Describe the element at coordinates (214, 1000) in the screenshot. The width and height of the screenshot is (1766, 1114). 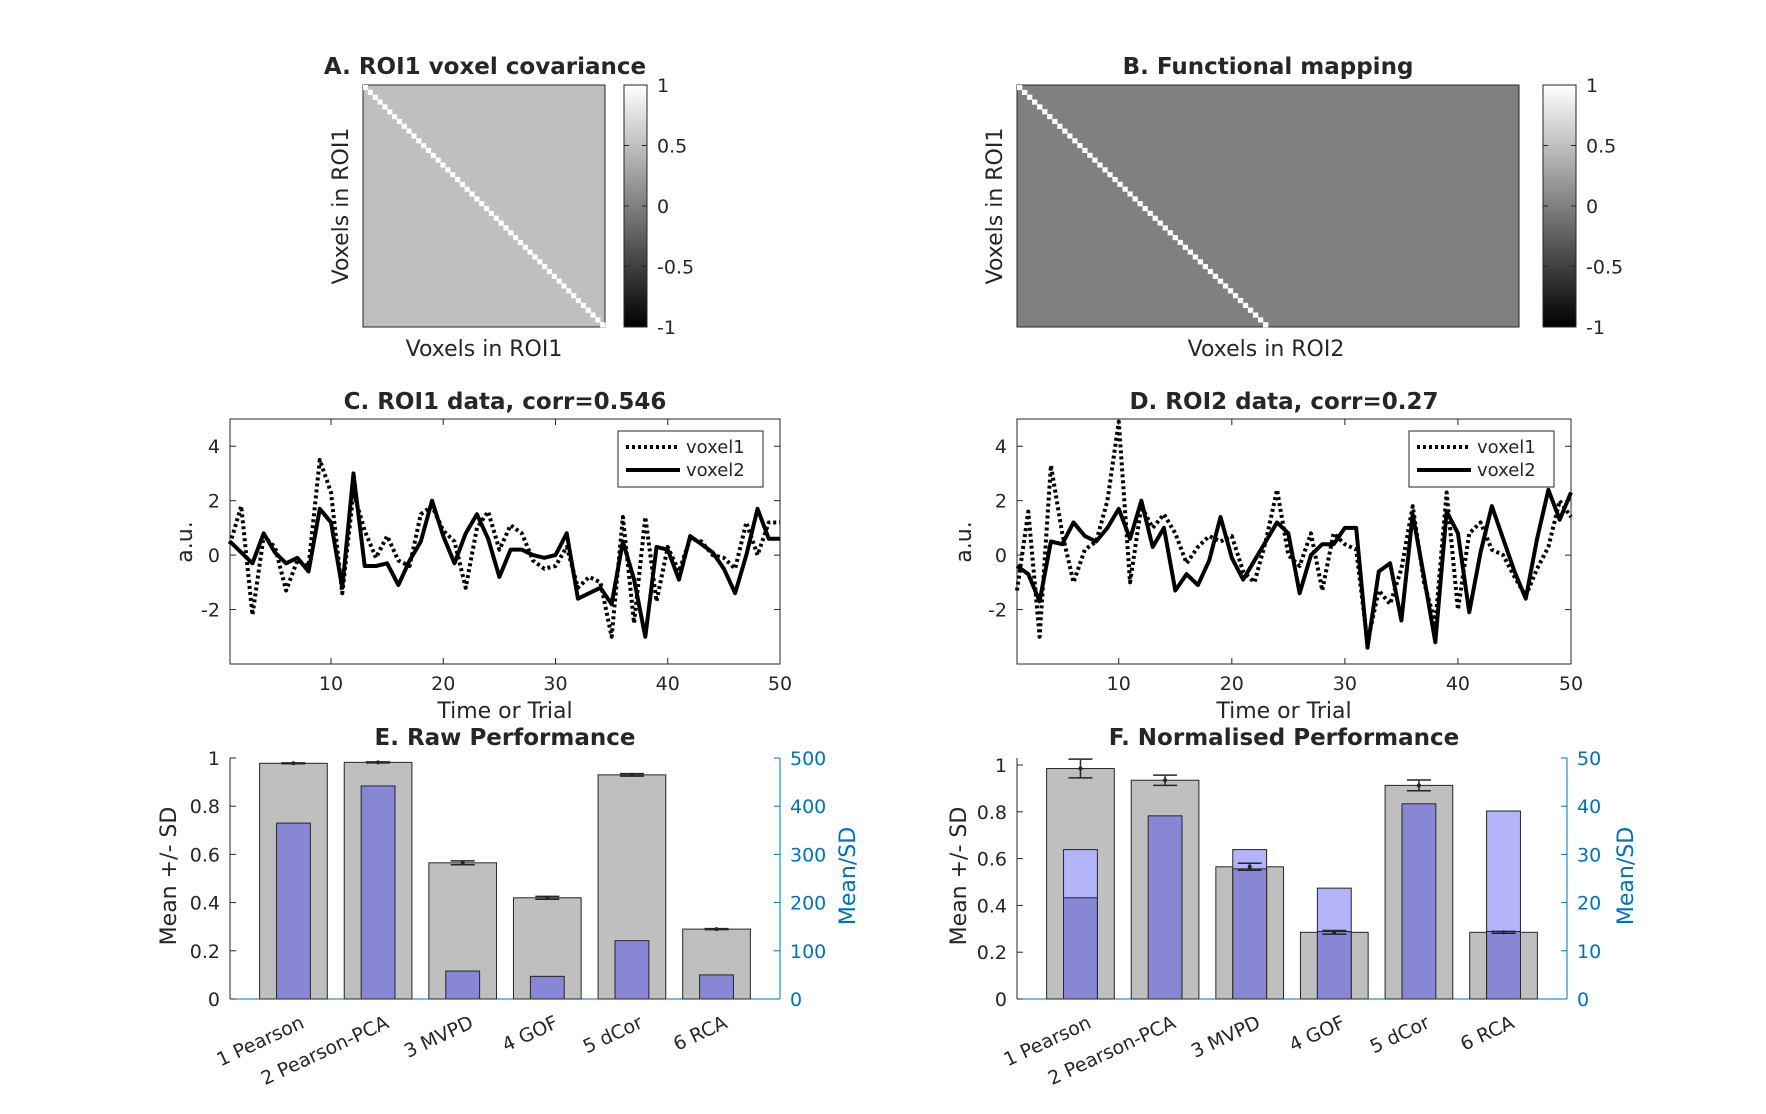
I see `panel-e-ytick-label: 0` at that location.